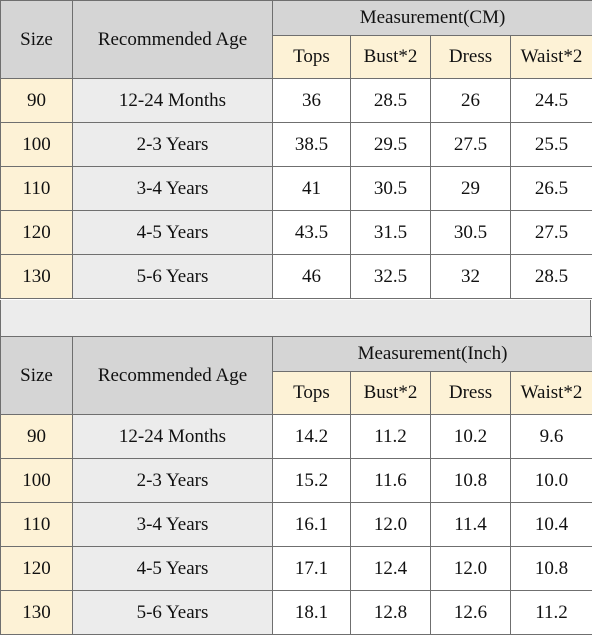  Describe the element at coordinates (470, 100) in the screenshot. I see `dress-cell: 26` at that location.